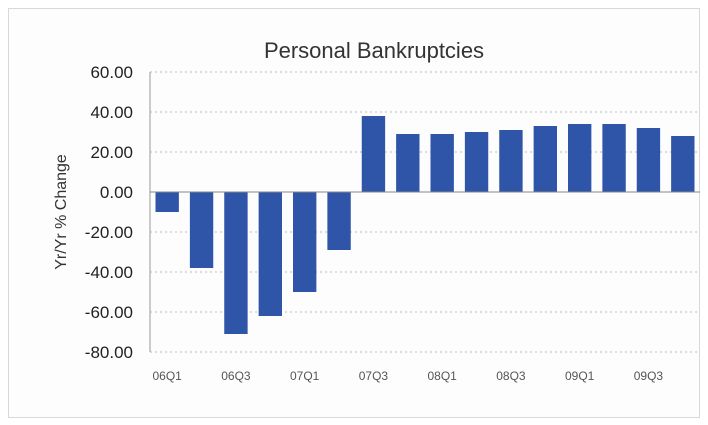 Image resolution: width=708 pixels, height=425 pixels. What do you see at coordinates (111, 112) in the screenshot?
I see `y-tick-label: 40.00` at bounding box center [111, 112].